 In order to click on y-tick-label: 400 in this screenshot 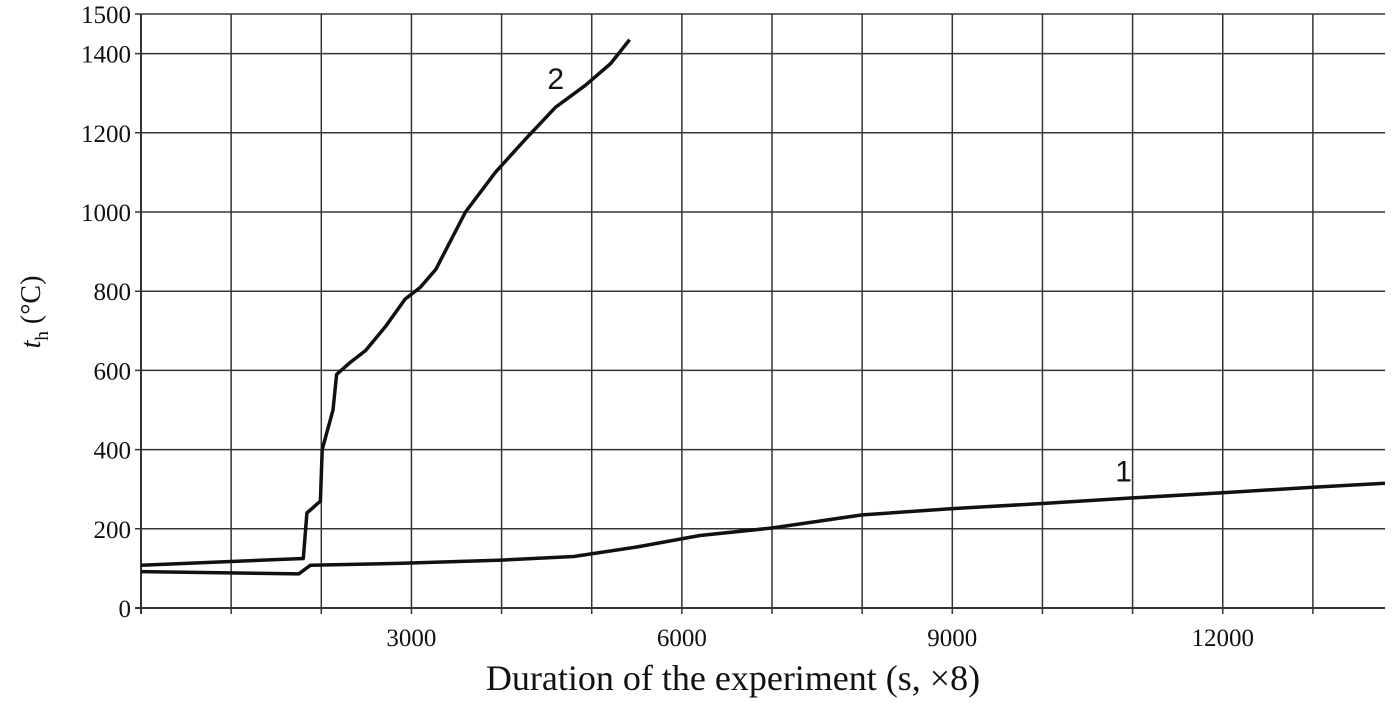, I will do `click(113, 451)`.